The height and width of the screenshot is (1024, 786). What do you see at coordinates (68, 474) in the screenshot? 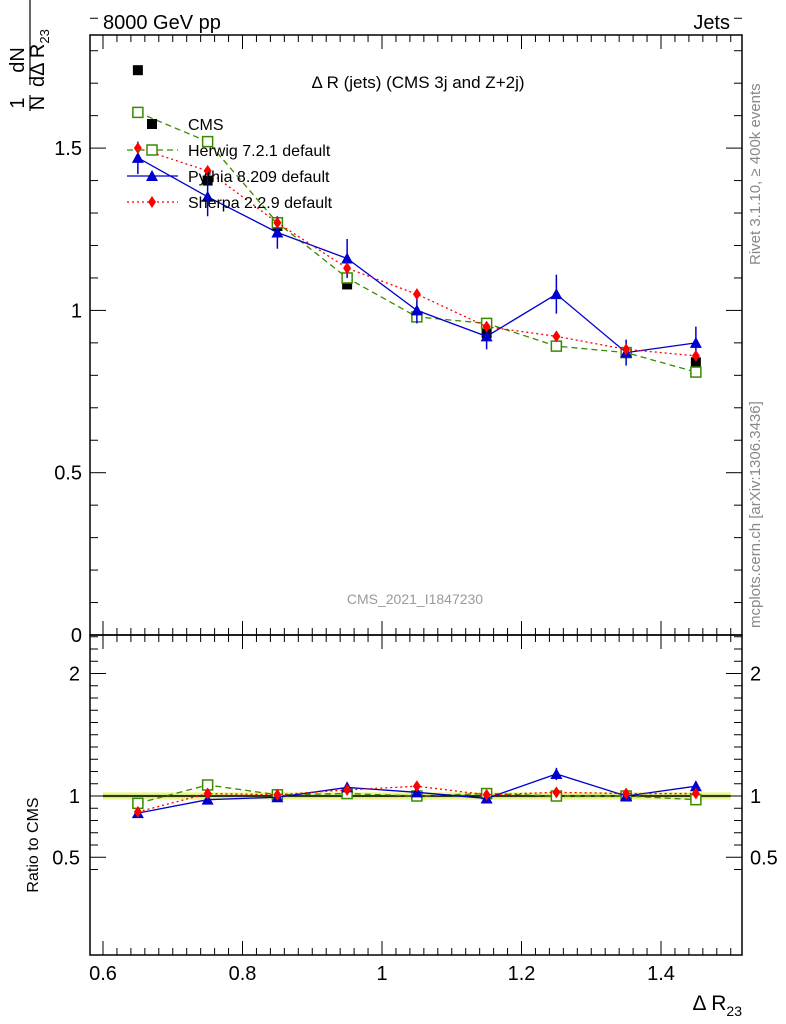
I see `y-tick-label: 0.5` at bounding box center [68, 474].